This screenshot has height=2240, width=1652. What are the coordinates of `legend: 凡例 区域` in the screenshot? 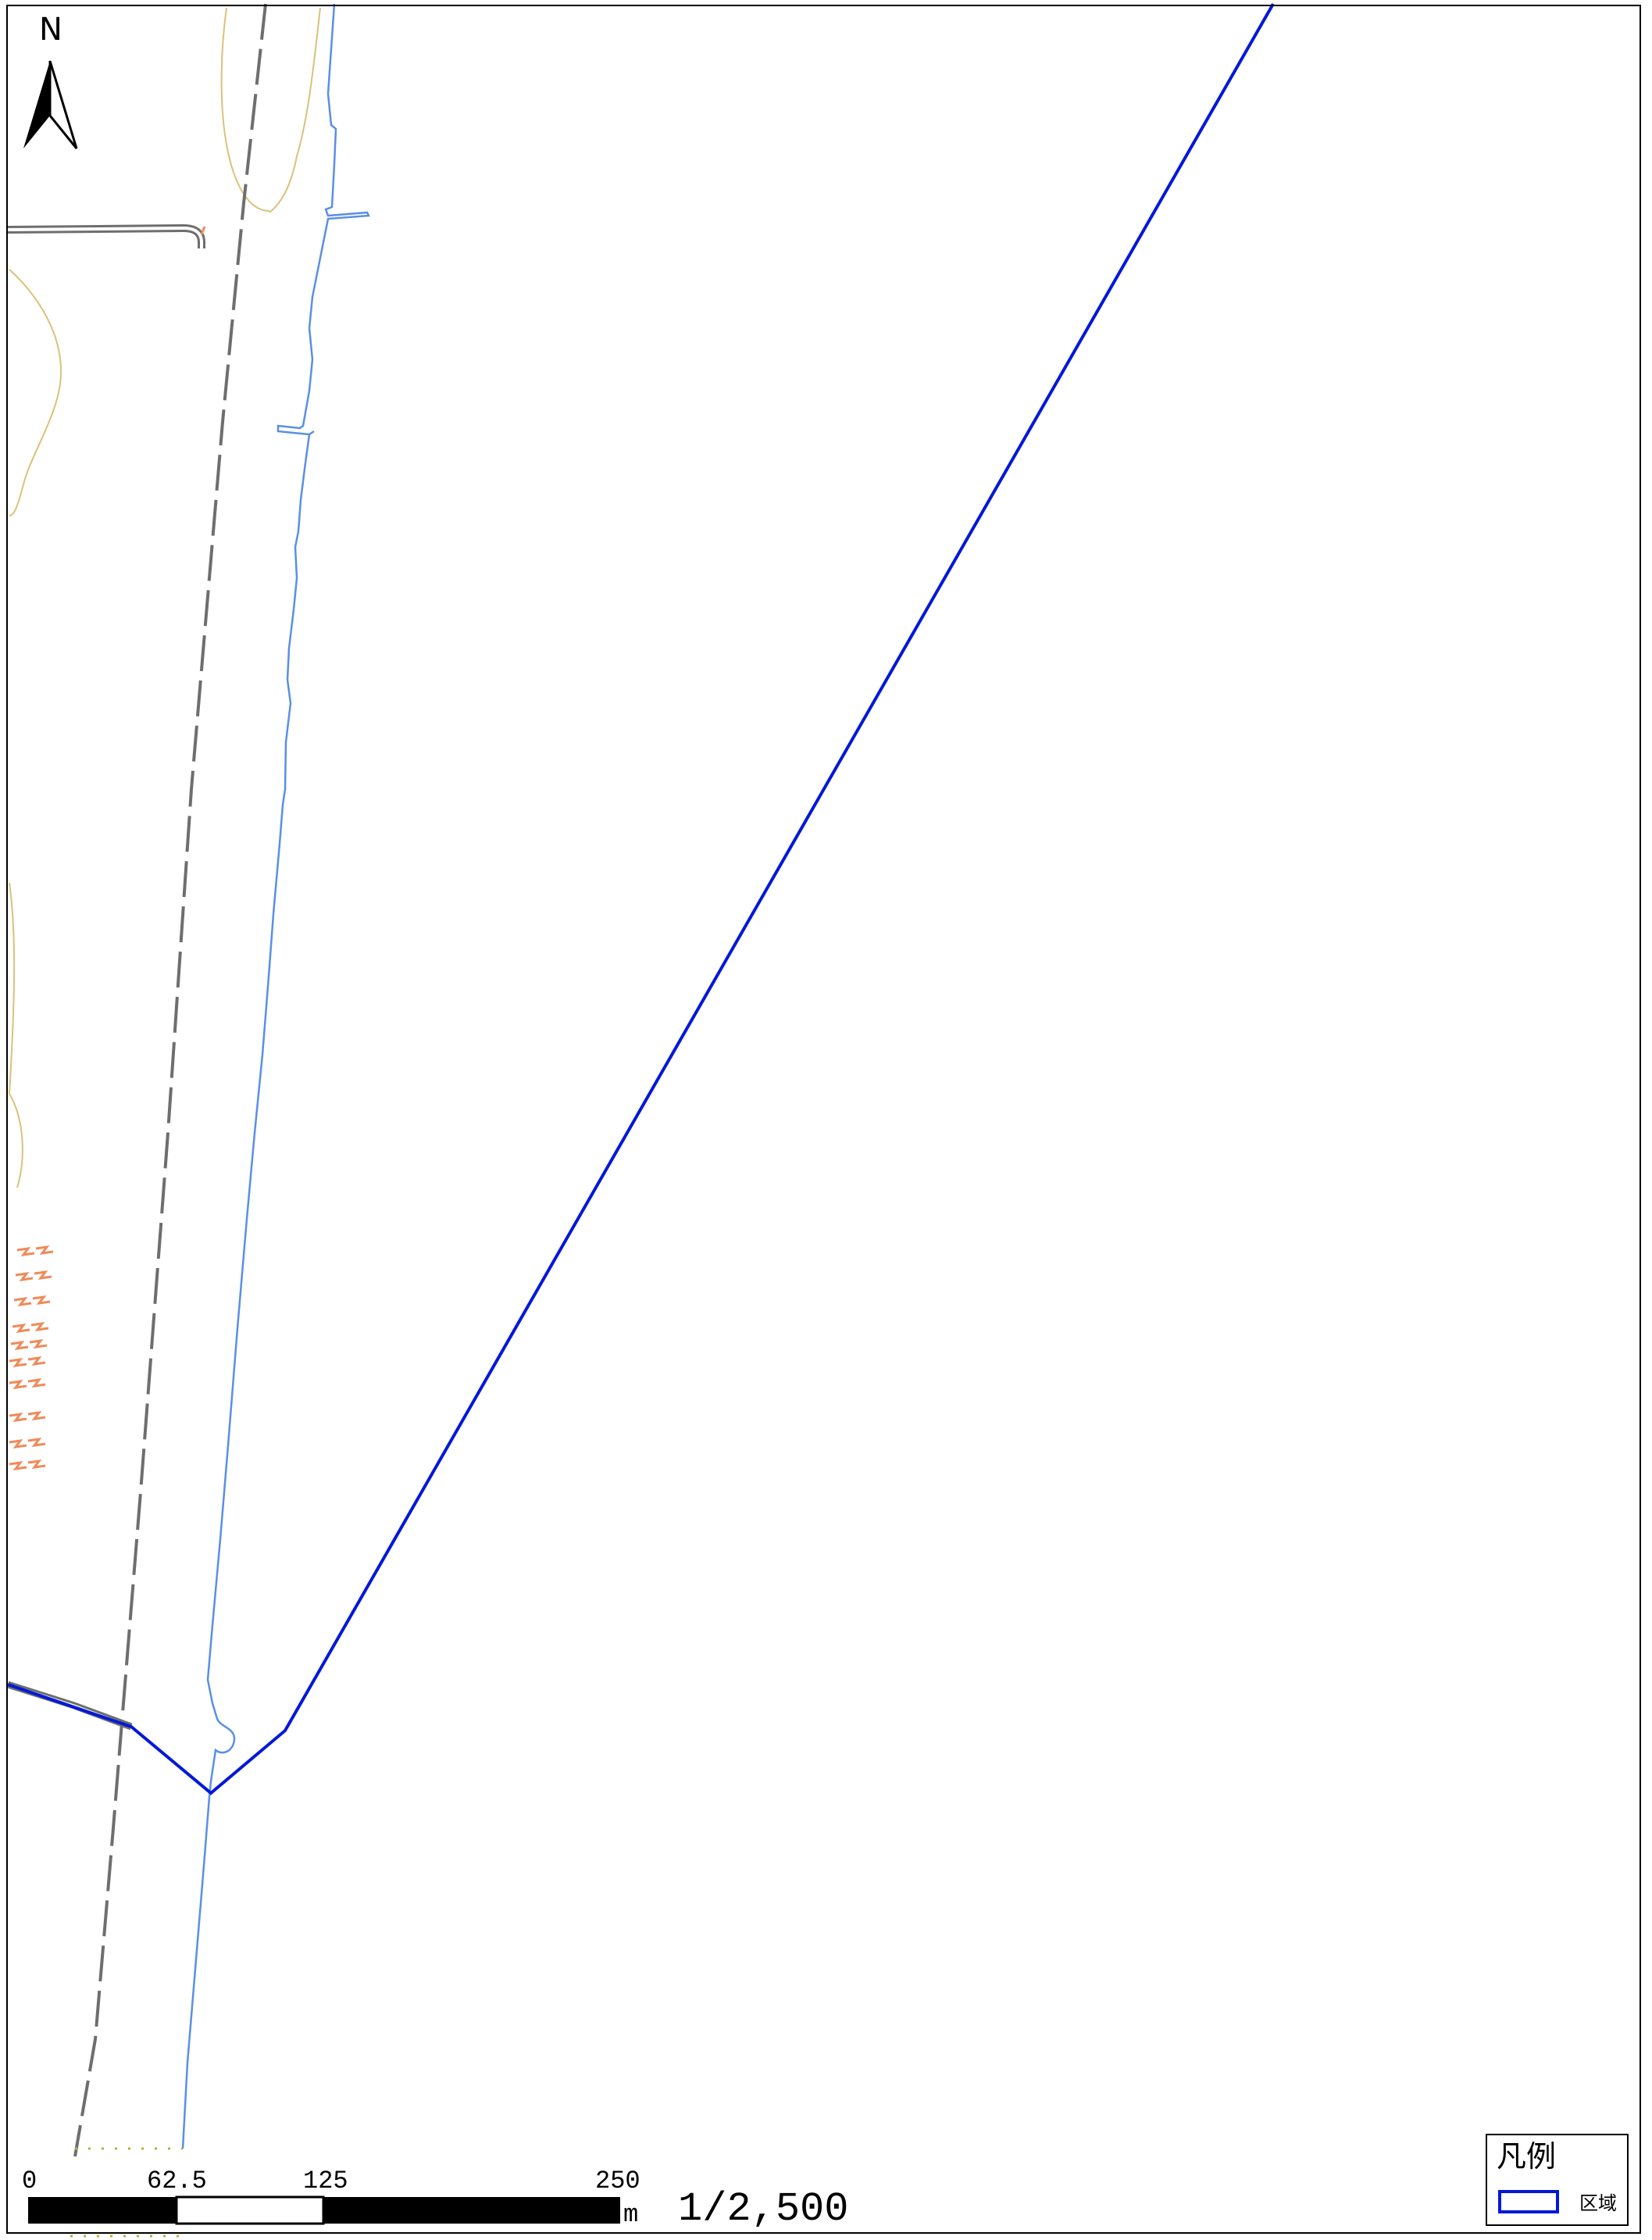 It's located at (1557, 2180).